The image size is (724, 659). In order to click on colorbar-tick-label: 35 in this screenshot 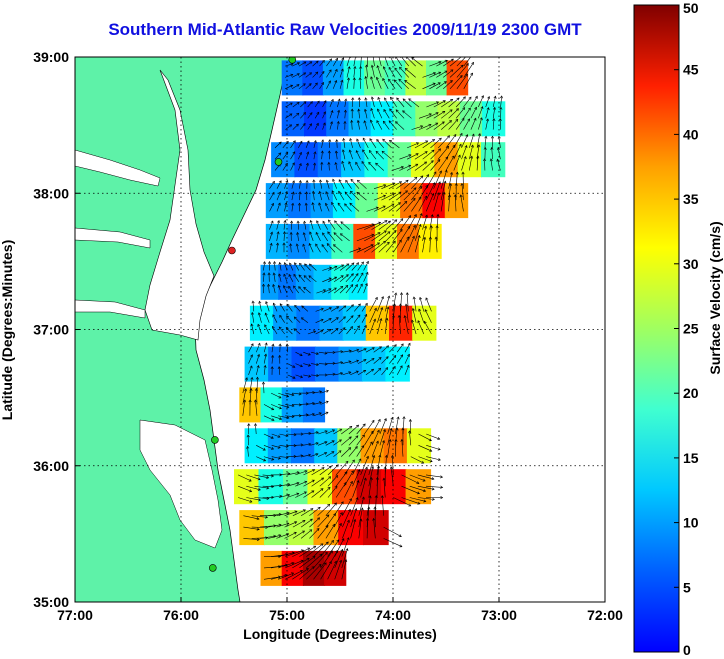, I will do `click(691, 199)`.